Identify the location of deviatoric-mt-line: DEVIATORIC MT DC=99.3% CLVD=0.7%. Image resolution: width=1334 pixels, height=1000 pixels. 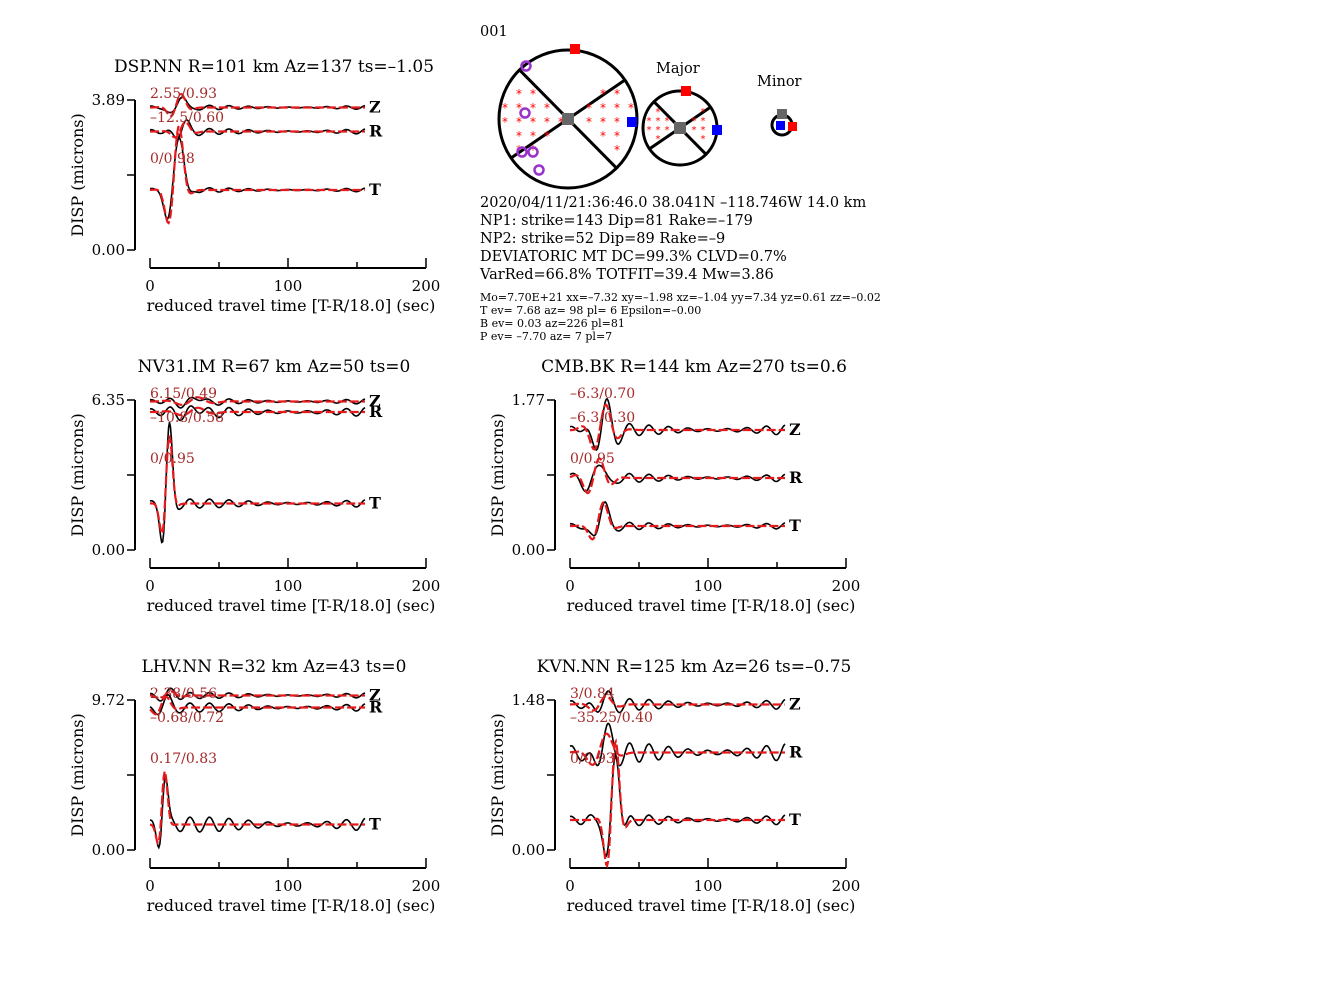
(633, 257).